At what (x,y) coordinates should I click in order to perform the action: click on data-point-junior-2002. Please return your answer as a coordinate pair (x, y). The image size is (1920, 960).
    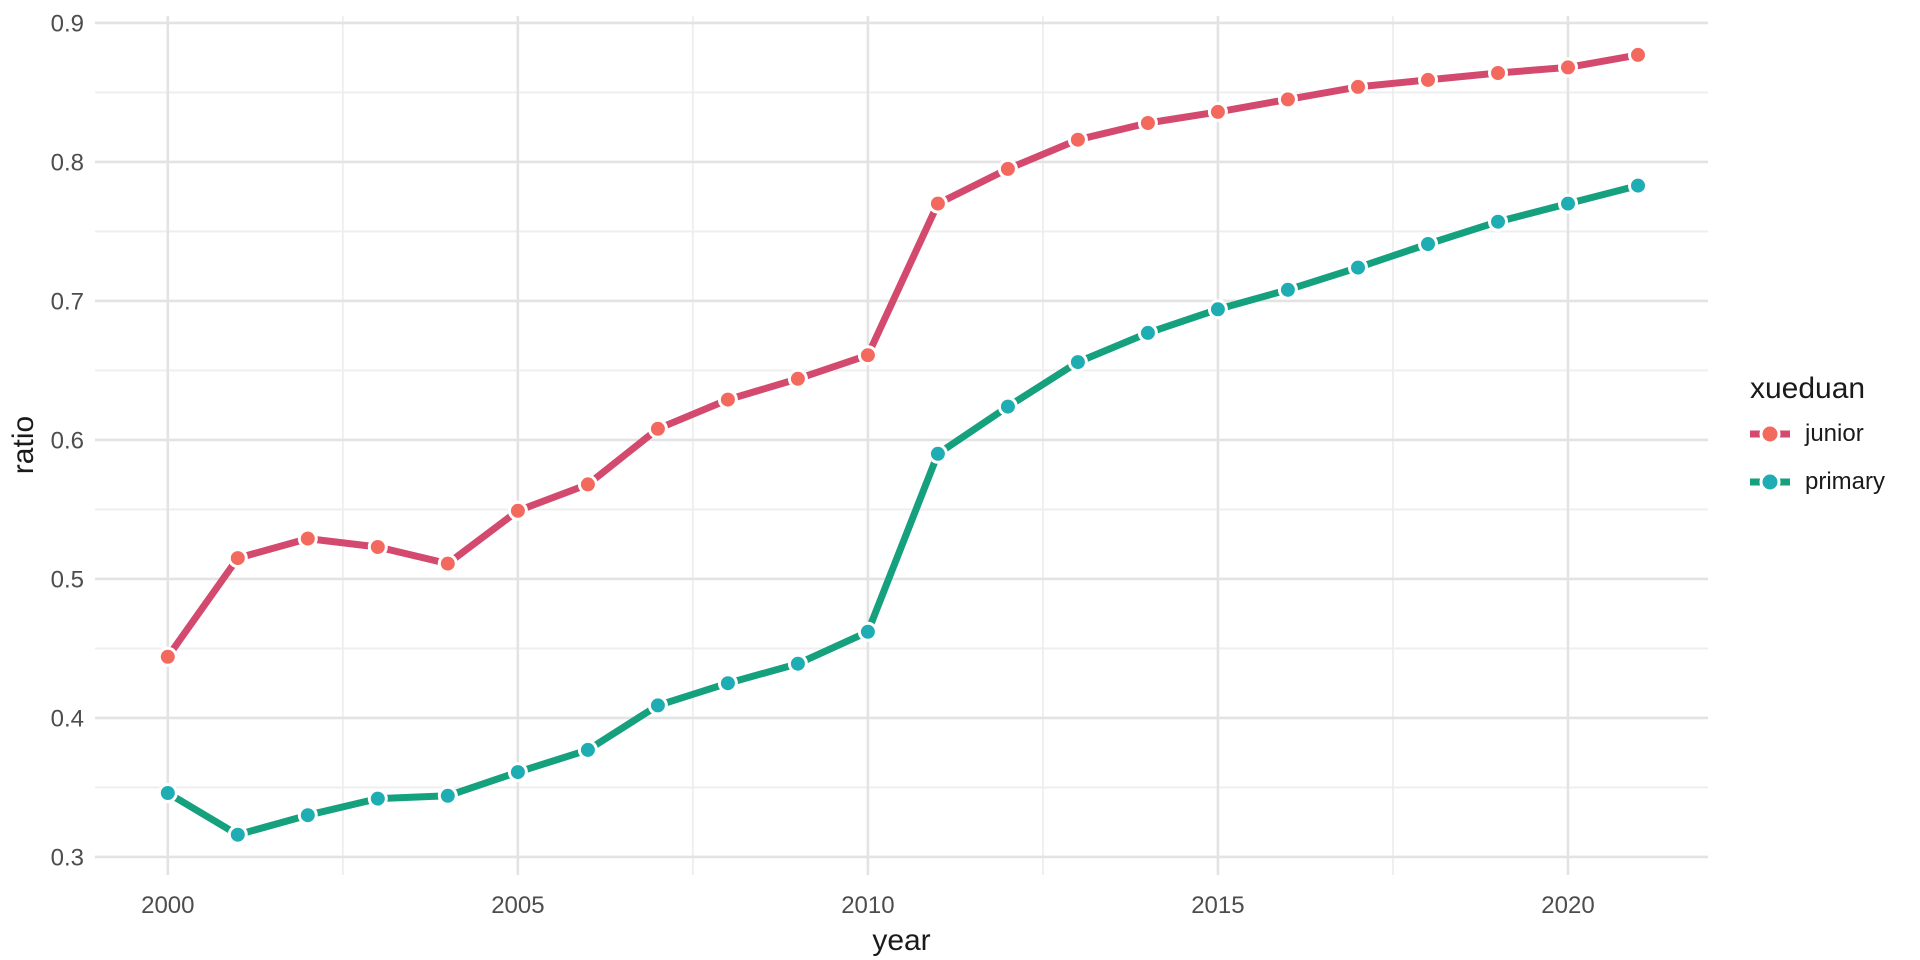
    Looking at the image, I should click on (307, 538).